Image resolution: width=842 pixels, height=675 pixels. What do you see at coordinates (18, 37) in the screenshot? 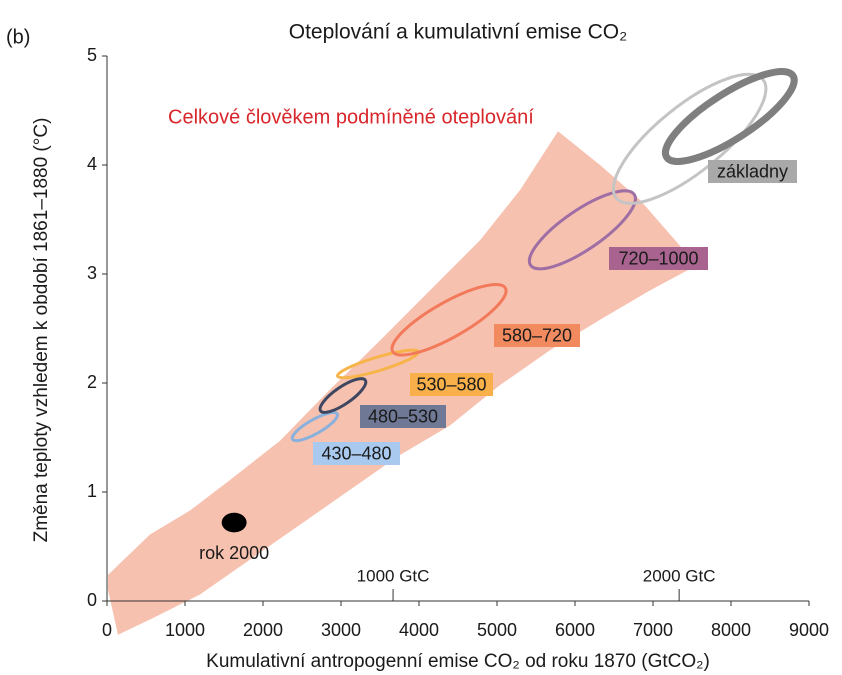
I see `panel-label: (b)` at bounding box center [18, 37].